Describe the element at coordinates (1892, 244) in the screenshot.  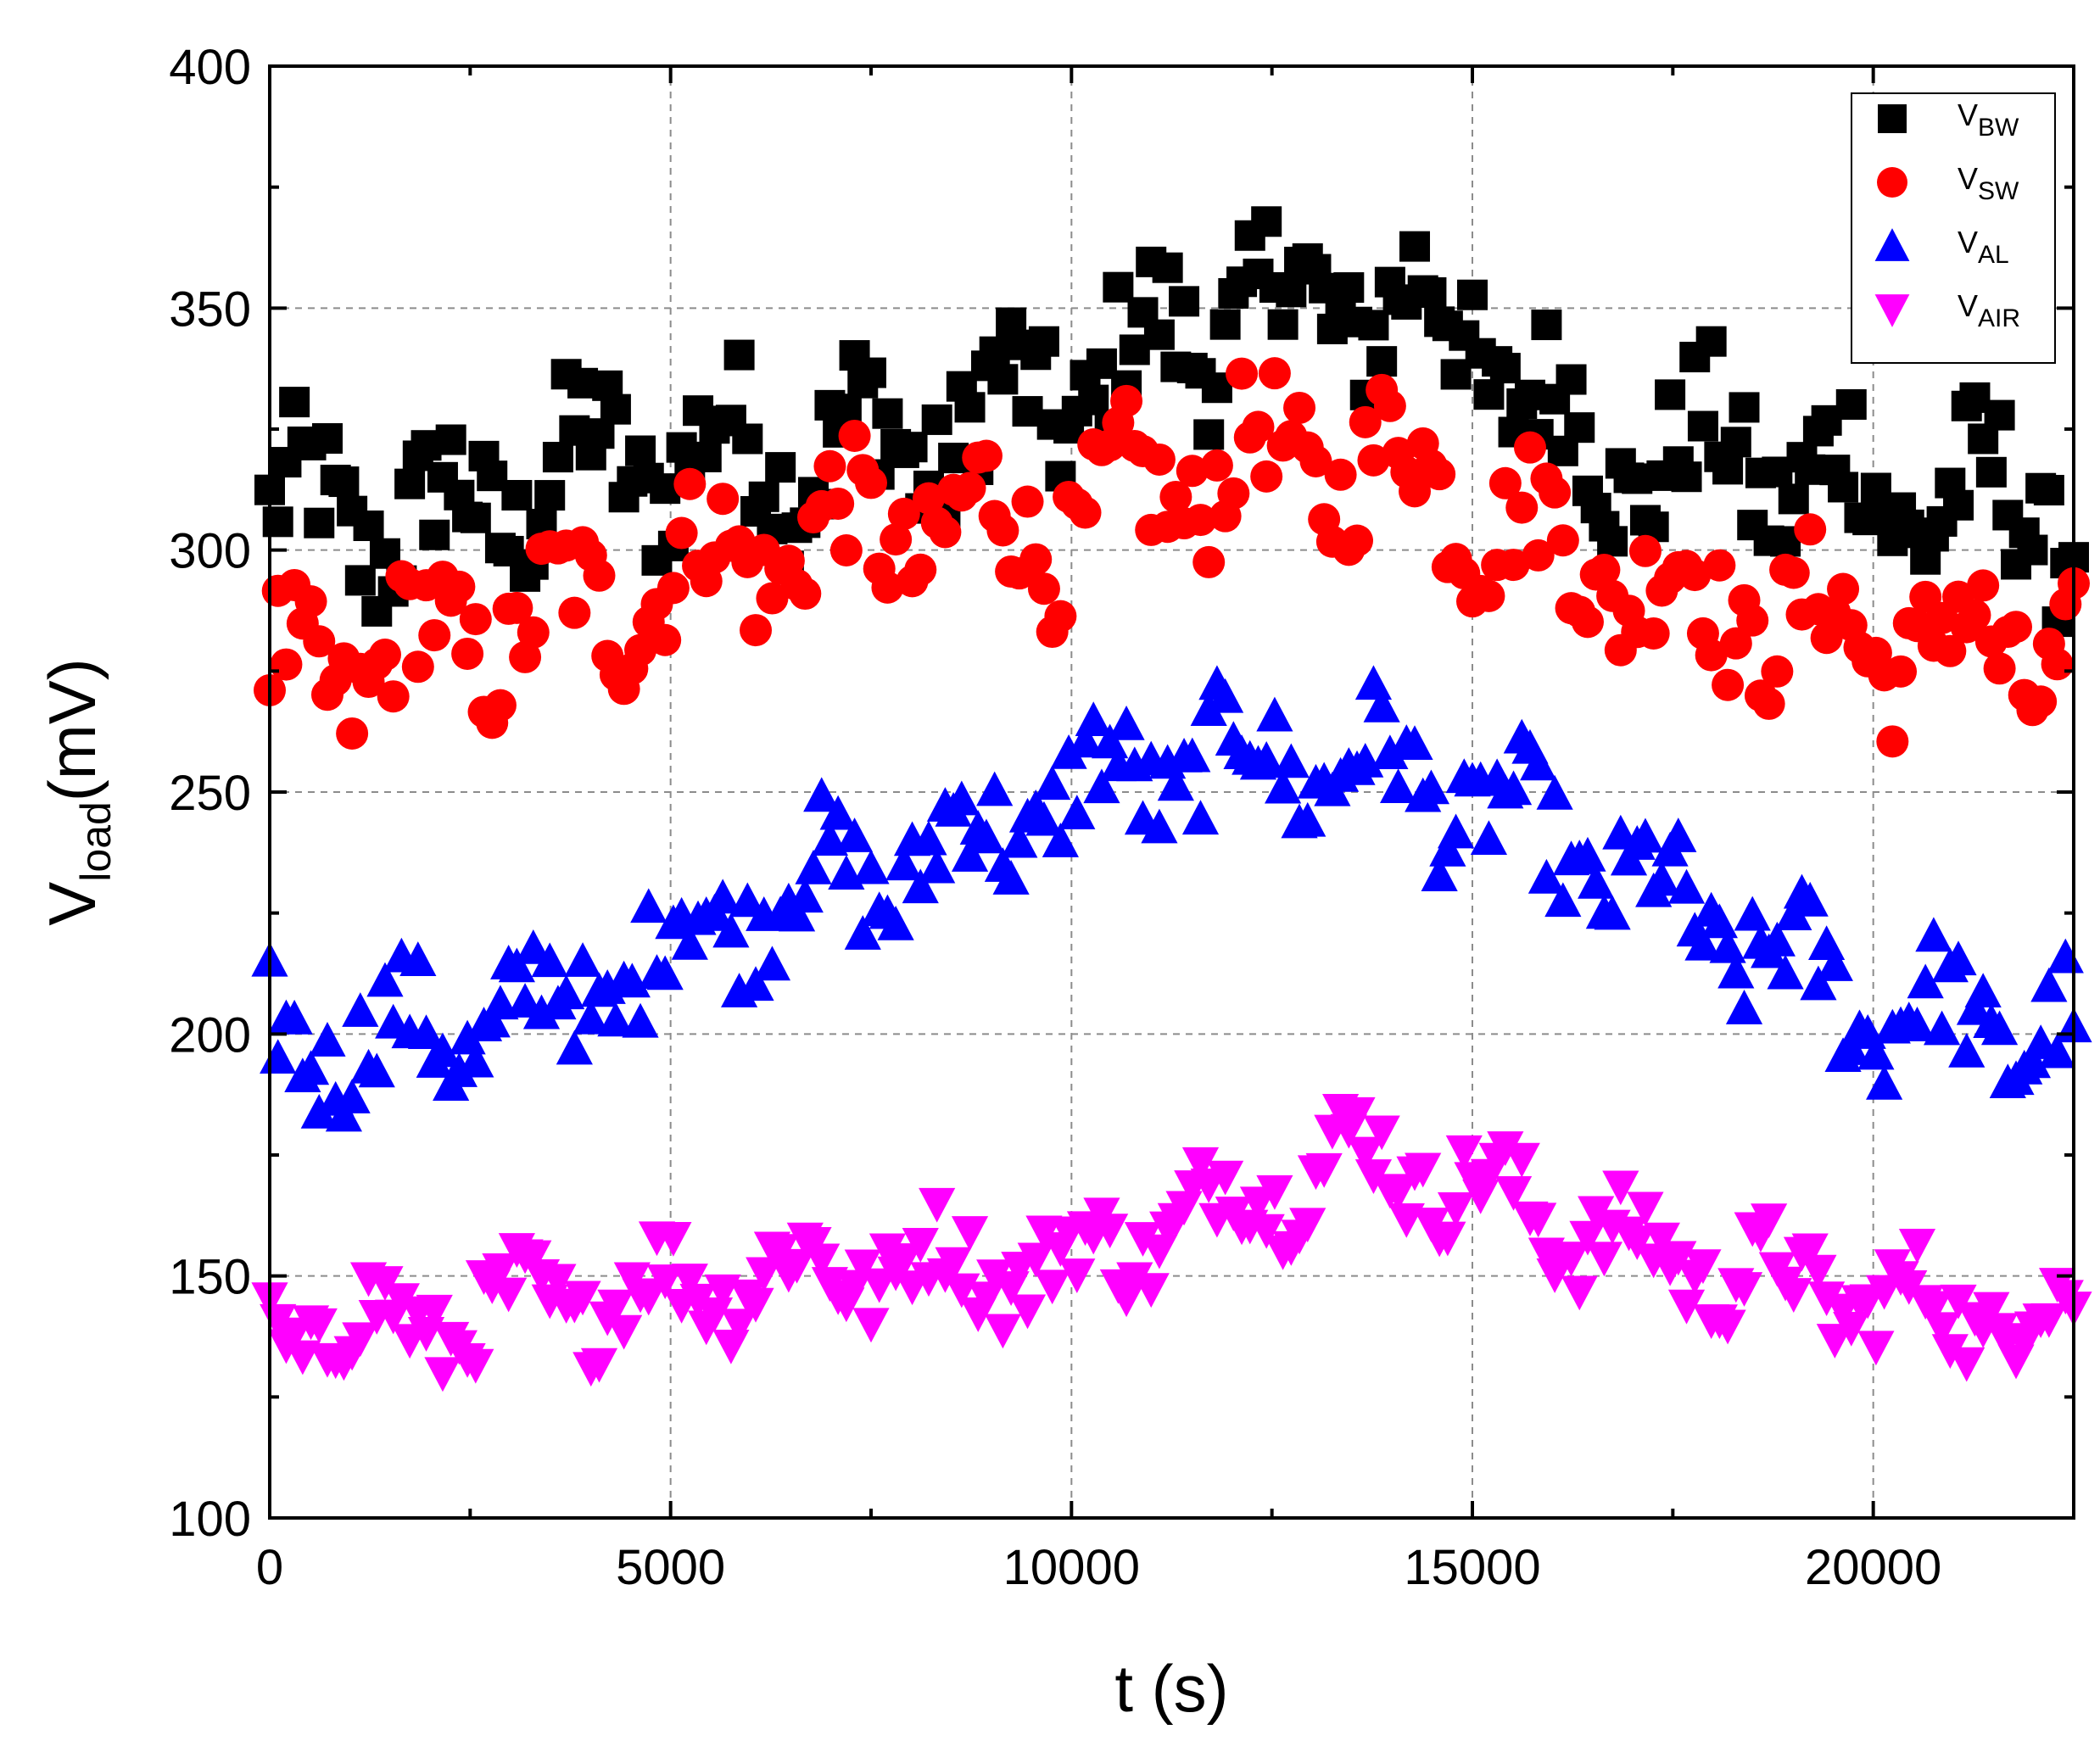
I see `legend-marker` at that location.